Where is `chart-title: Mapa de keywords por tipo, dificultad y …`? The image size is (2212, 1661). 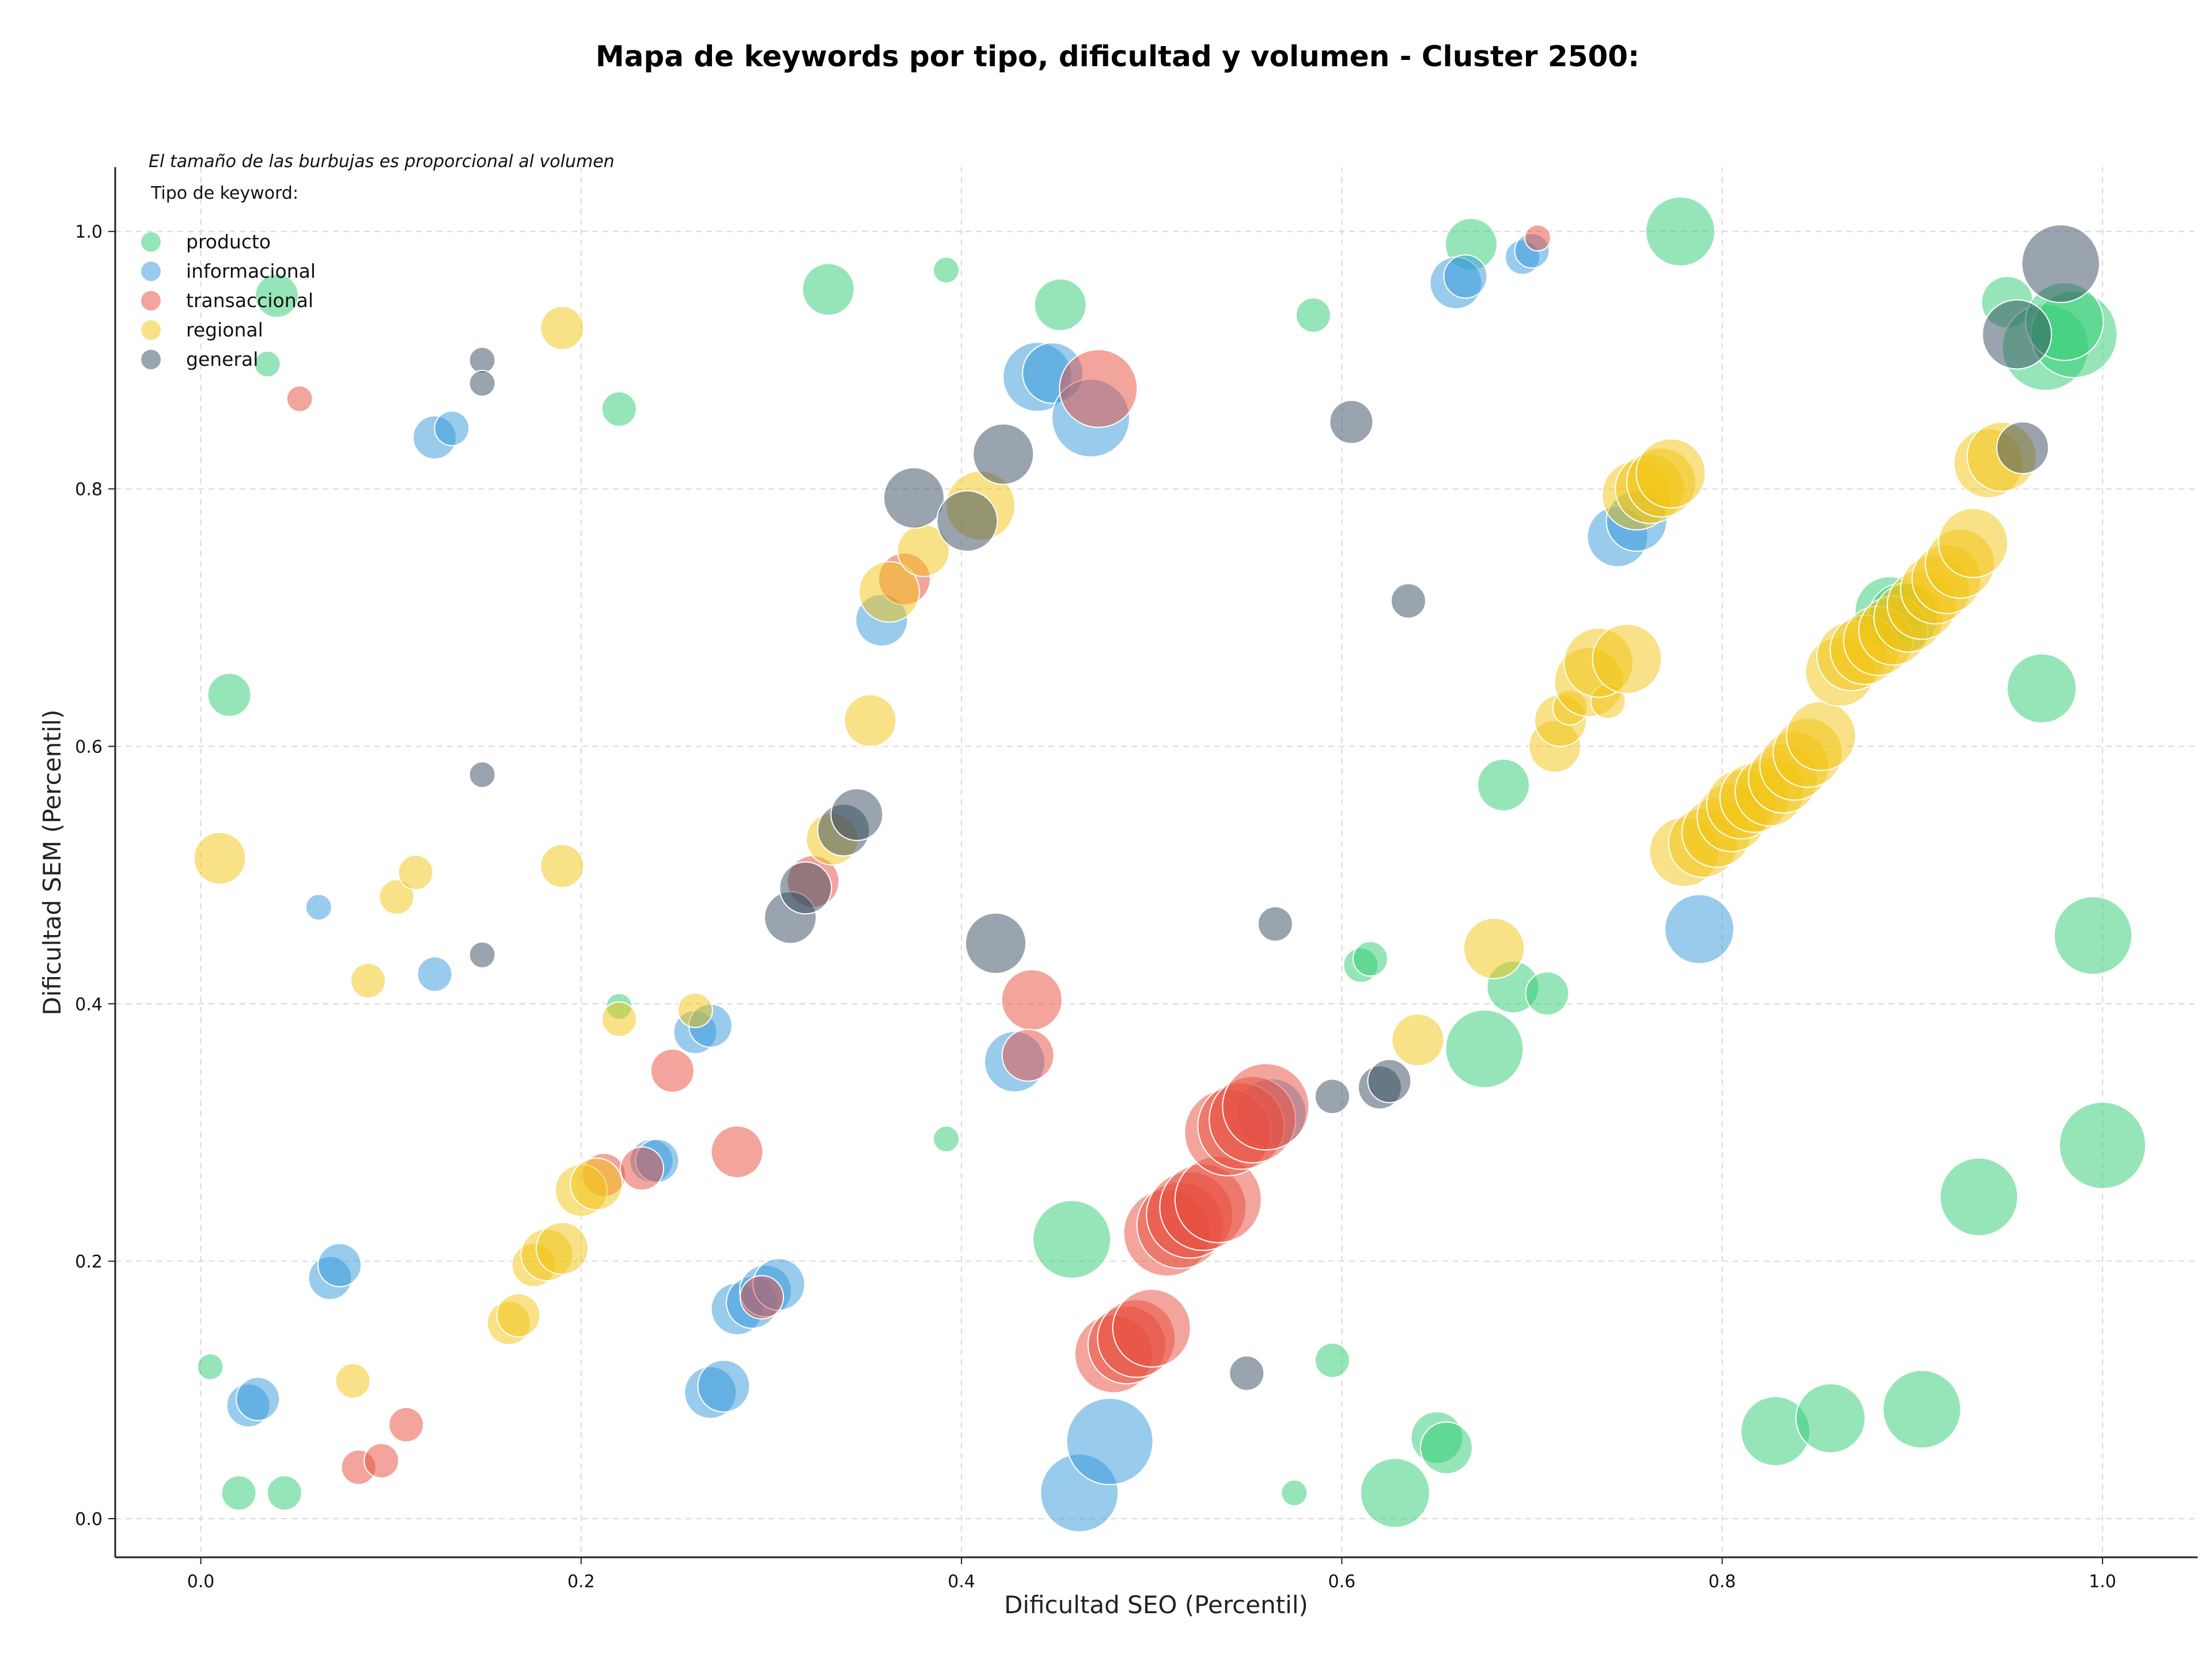
chart-title: Mapa de keywords por tipo, dificultad y … is located at coordinates (1117, 56).